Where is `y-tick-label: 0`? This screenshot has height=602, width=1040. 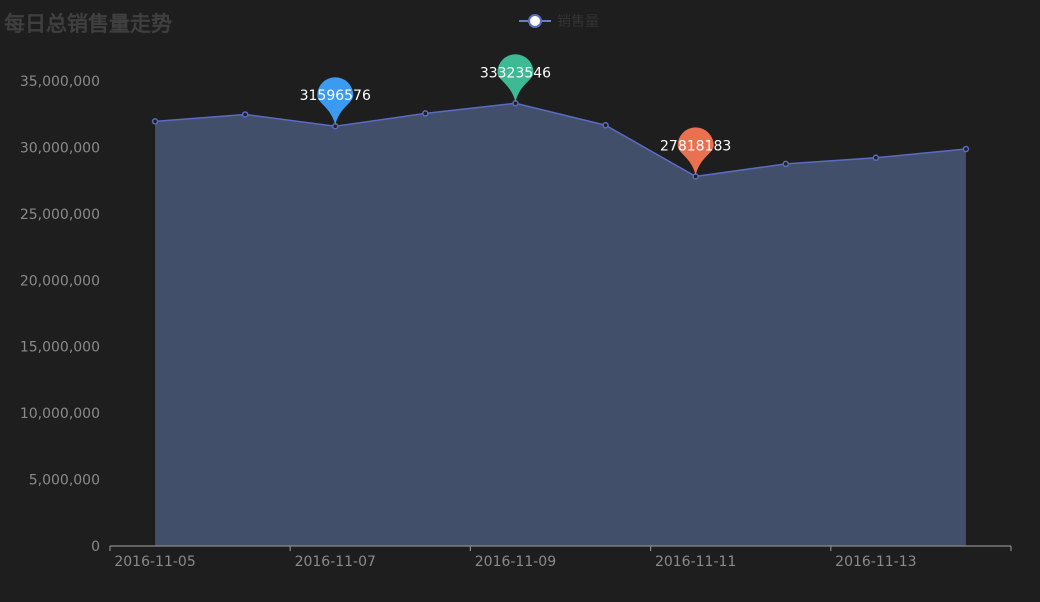 y-tick-label: 0 is located at coordinates (95, 547).